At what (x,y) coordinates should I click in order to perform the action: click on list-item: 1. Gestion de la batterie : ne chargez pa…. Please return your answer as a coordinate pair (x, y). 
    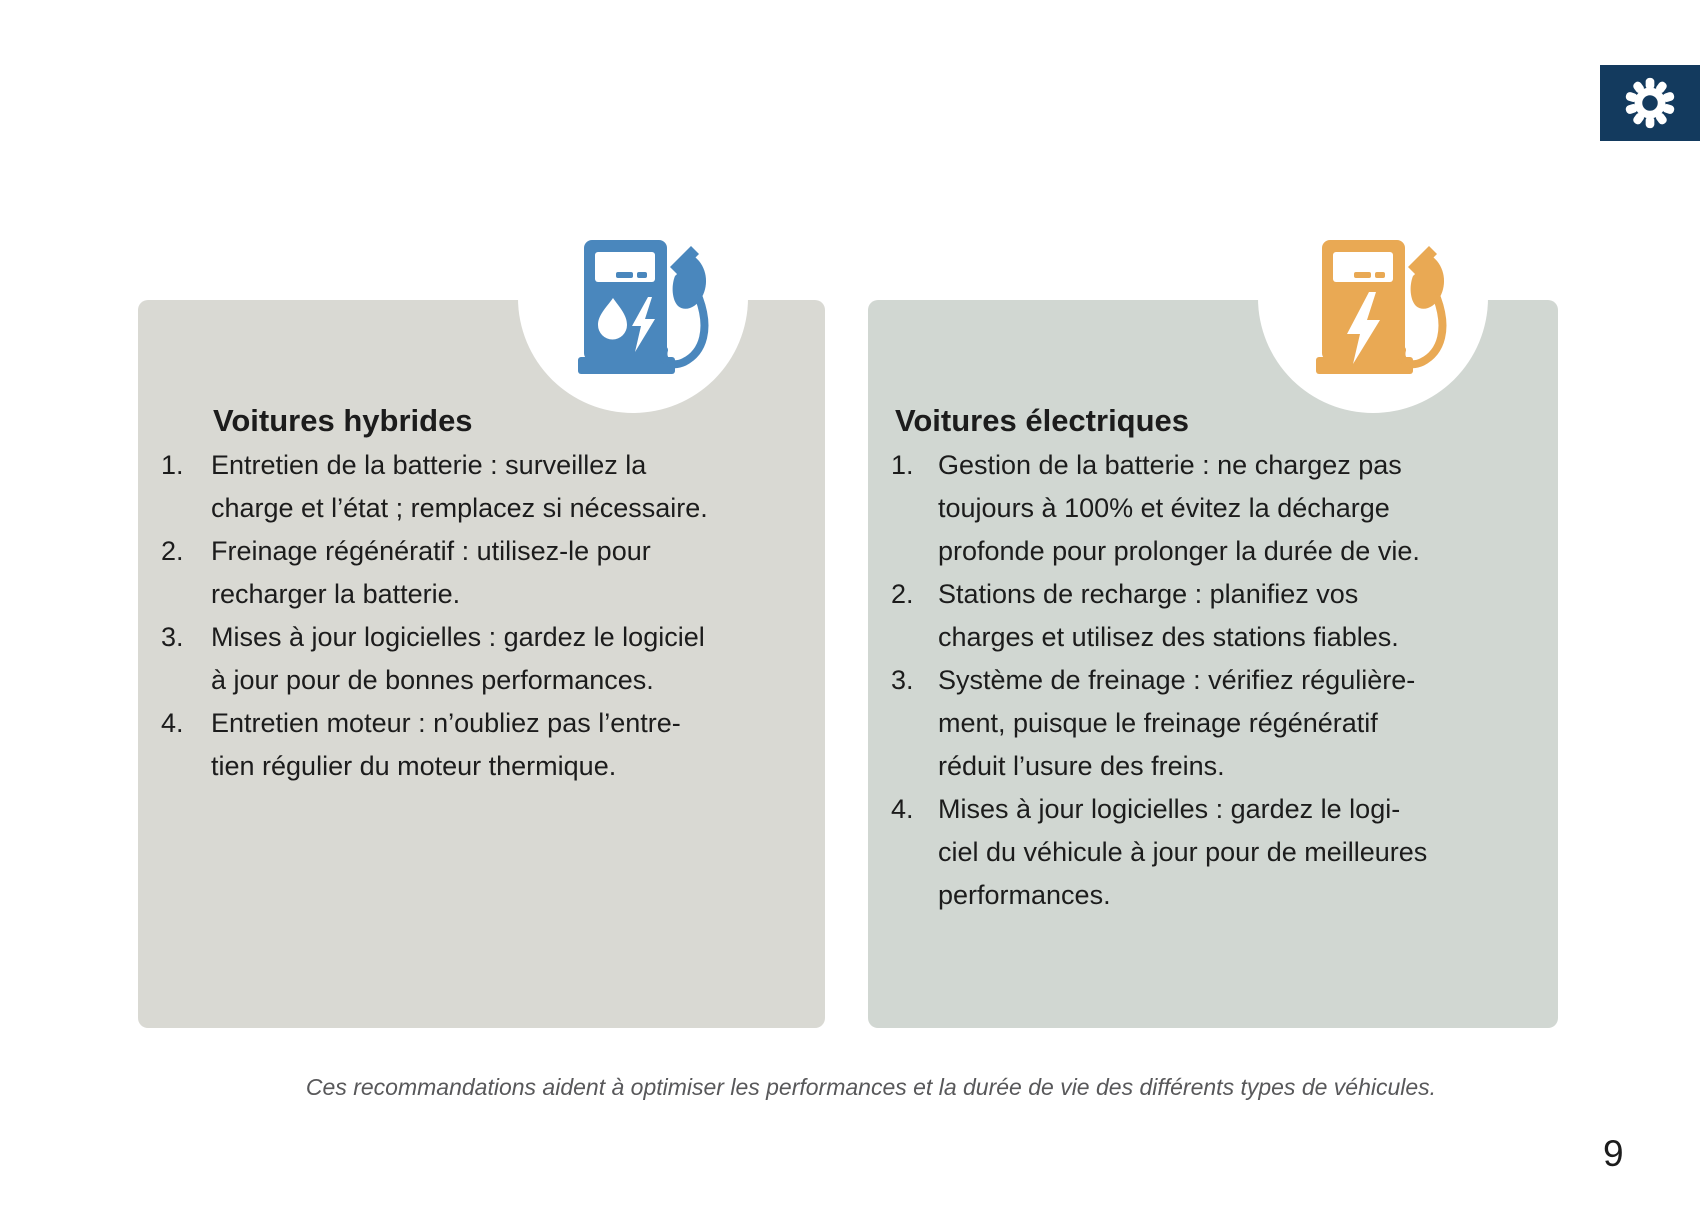
    Looking at the image, I should click on (1159, 508).